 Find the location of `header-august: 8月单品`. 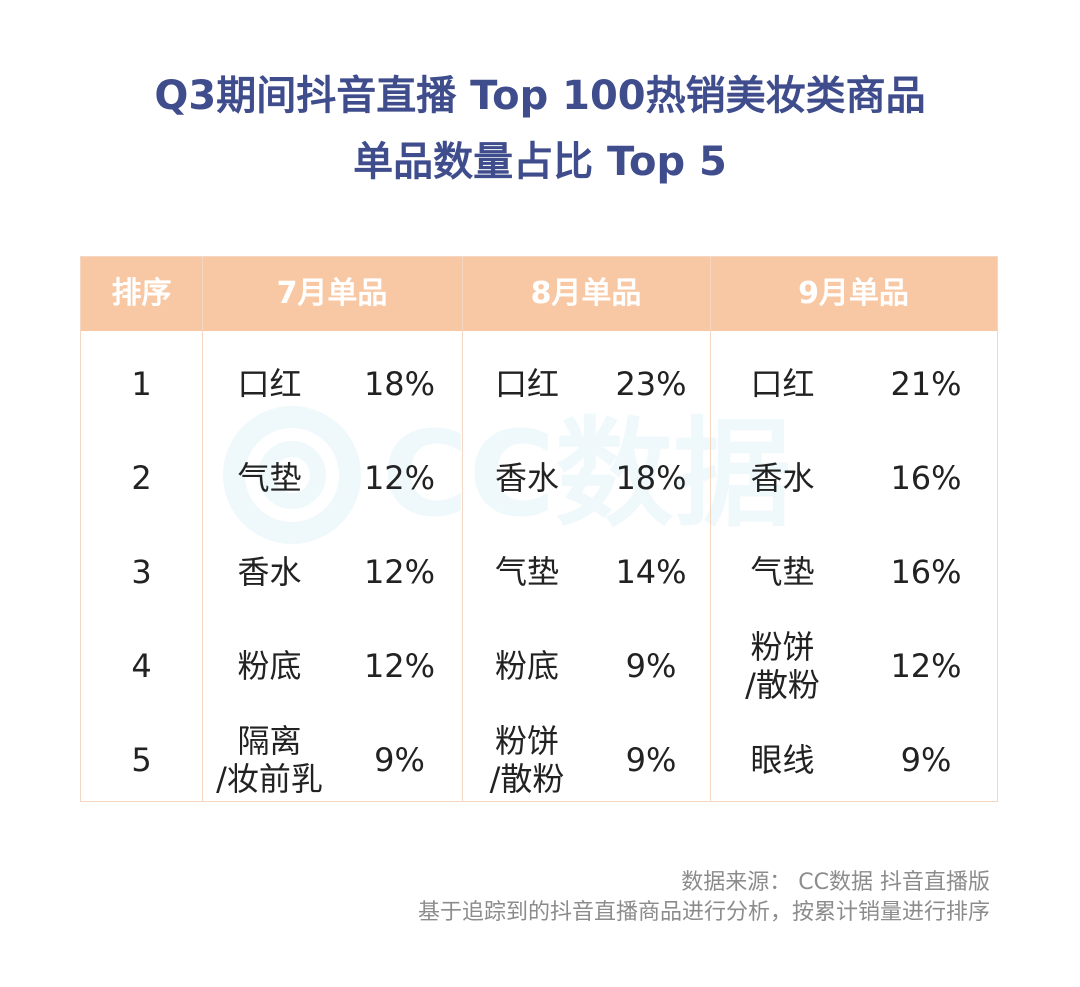

header-august: 8月单品 is located at coordinates (586, 293).